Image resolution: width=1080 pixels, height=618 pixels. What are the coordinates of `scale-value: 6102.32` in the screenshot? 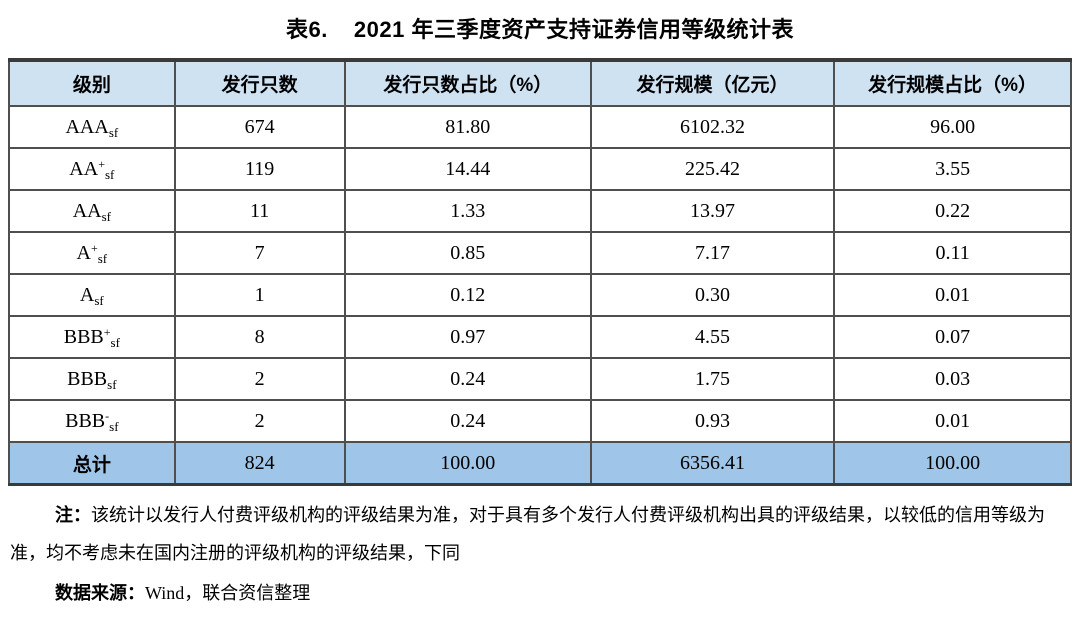 It's located at (712, 127).